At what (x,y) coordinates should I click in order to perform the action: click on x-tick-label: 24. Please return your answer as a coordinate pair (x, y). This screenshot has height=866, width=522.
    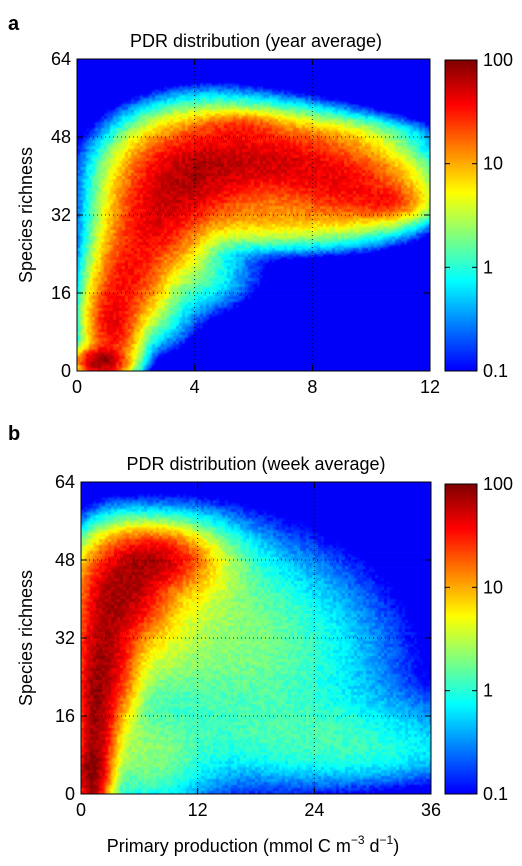
    Looking at the image, I should click on (314, 810).